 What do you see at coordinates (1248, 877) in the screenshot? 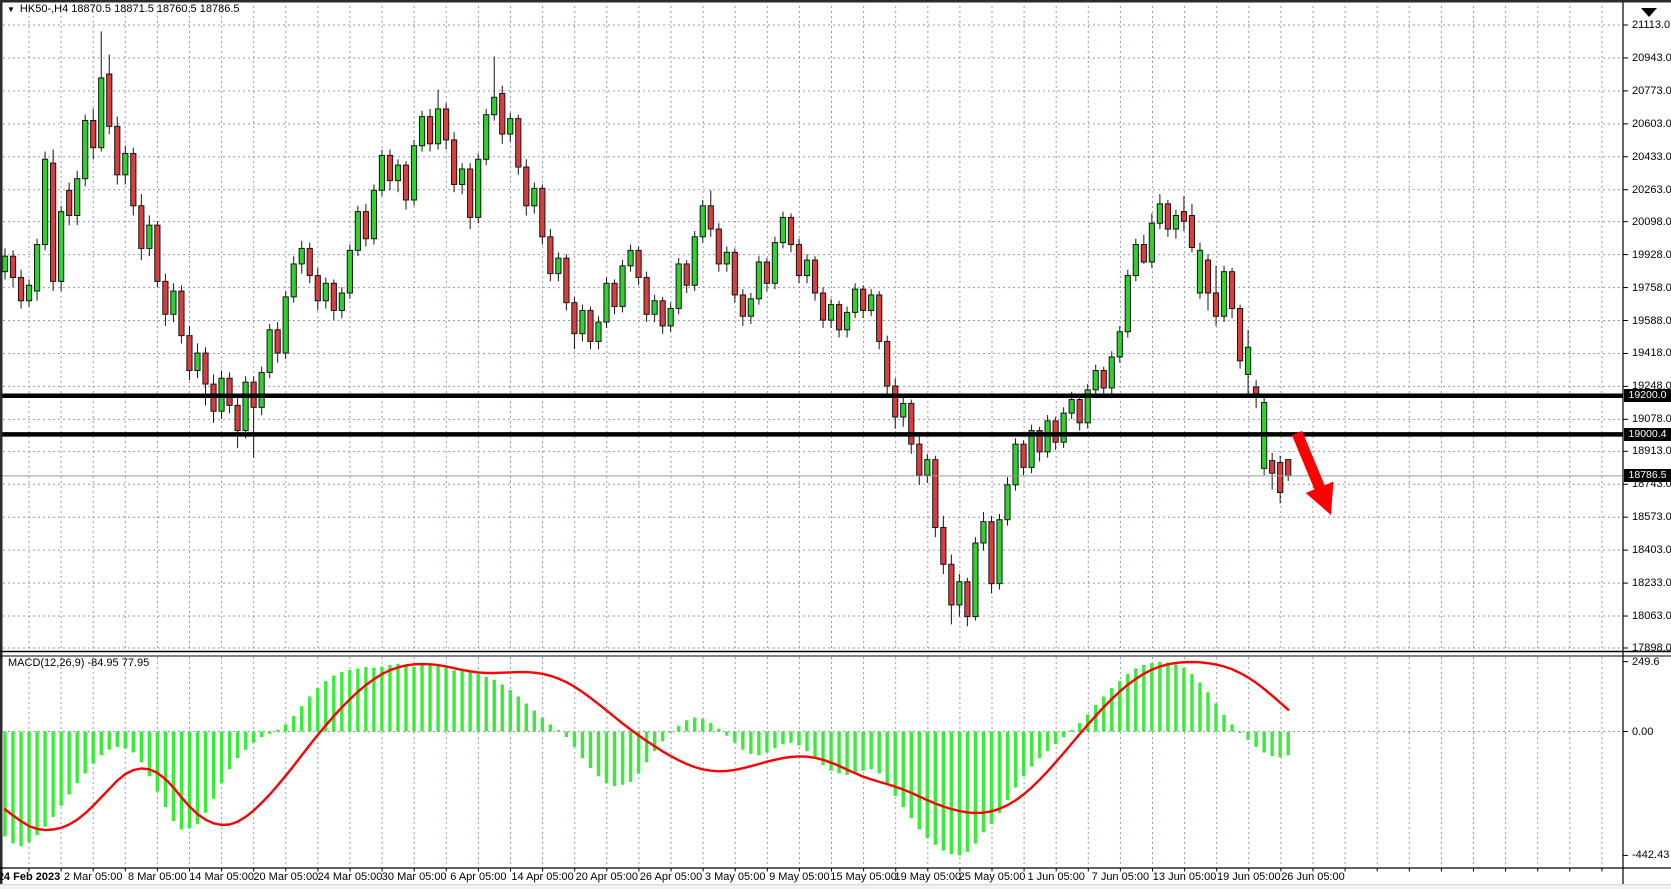
I see `date-tick-label: 19 Jun 05:00` at bounding box center [1248, 877].